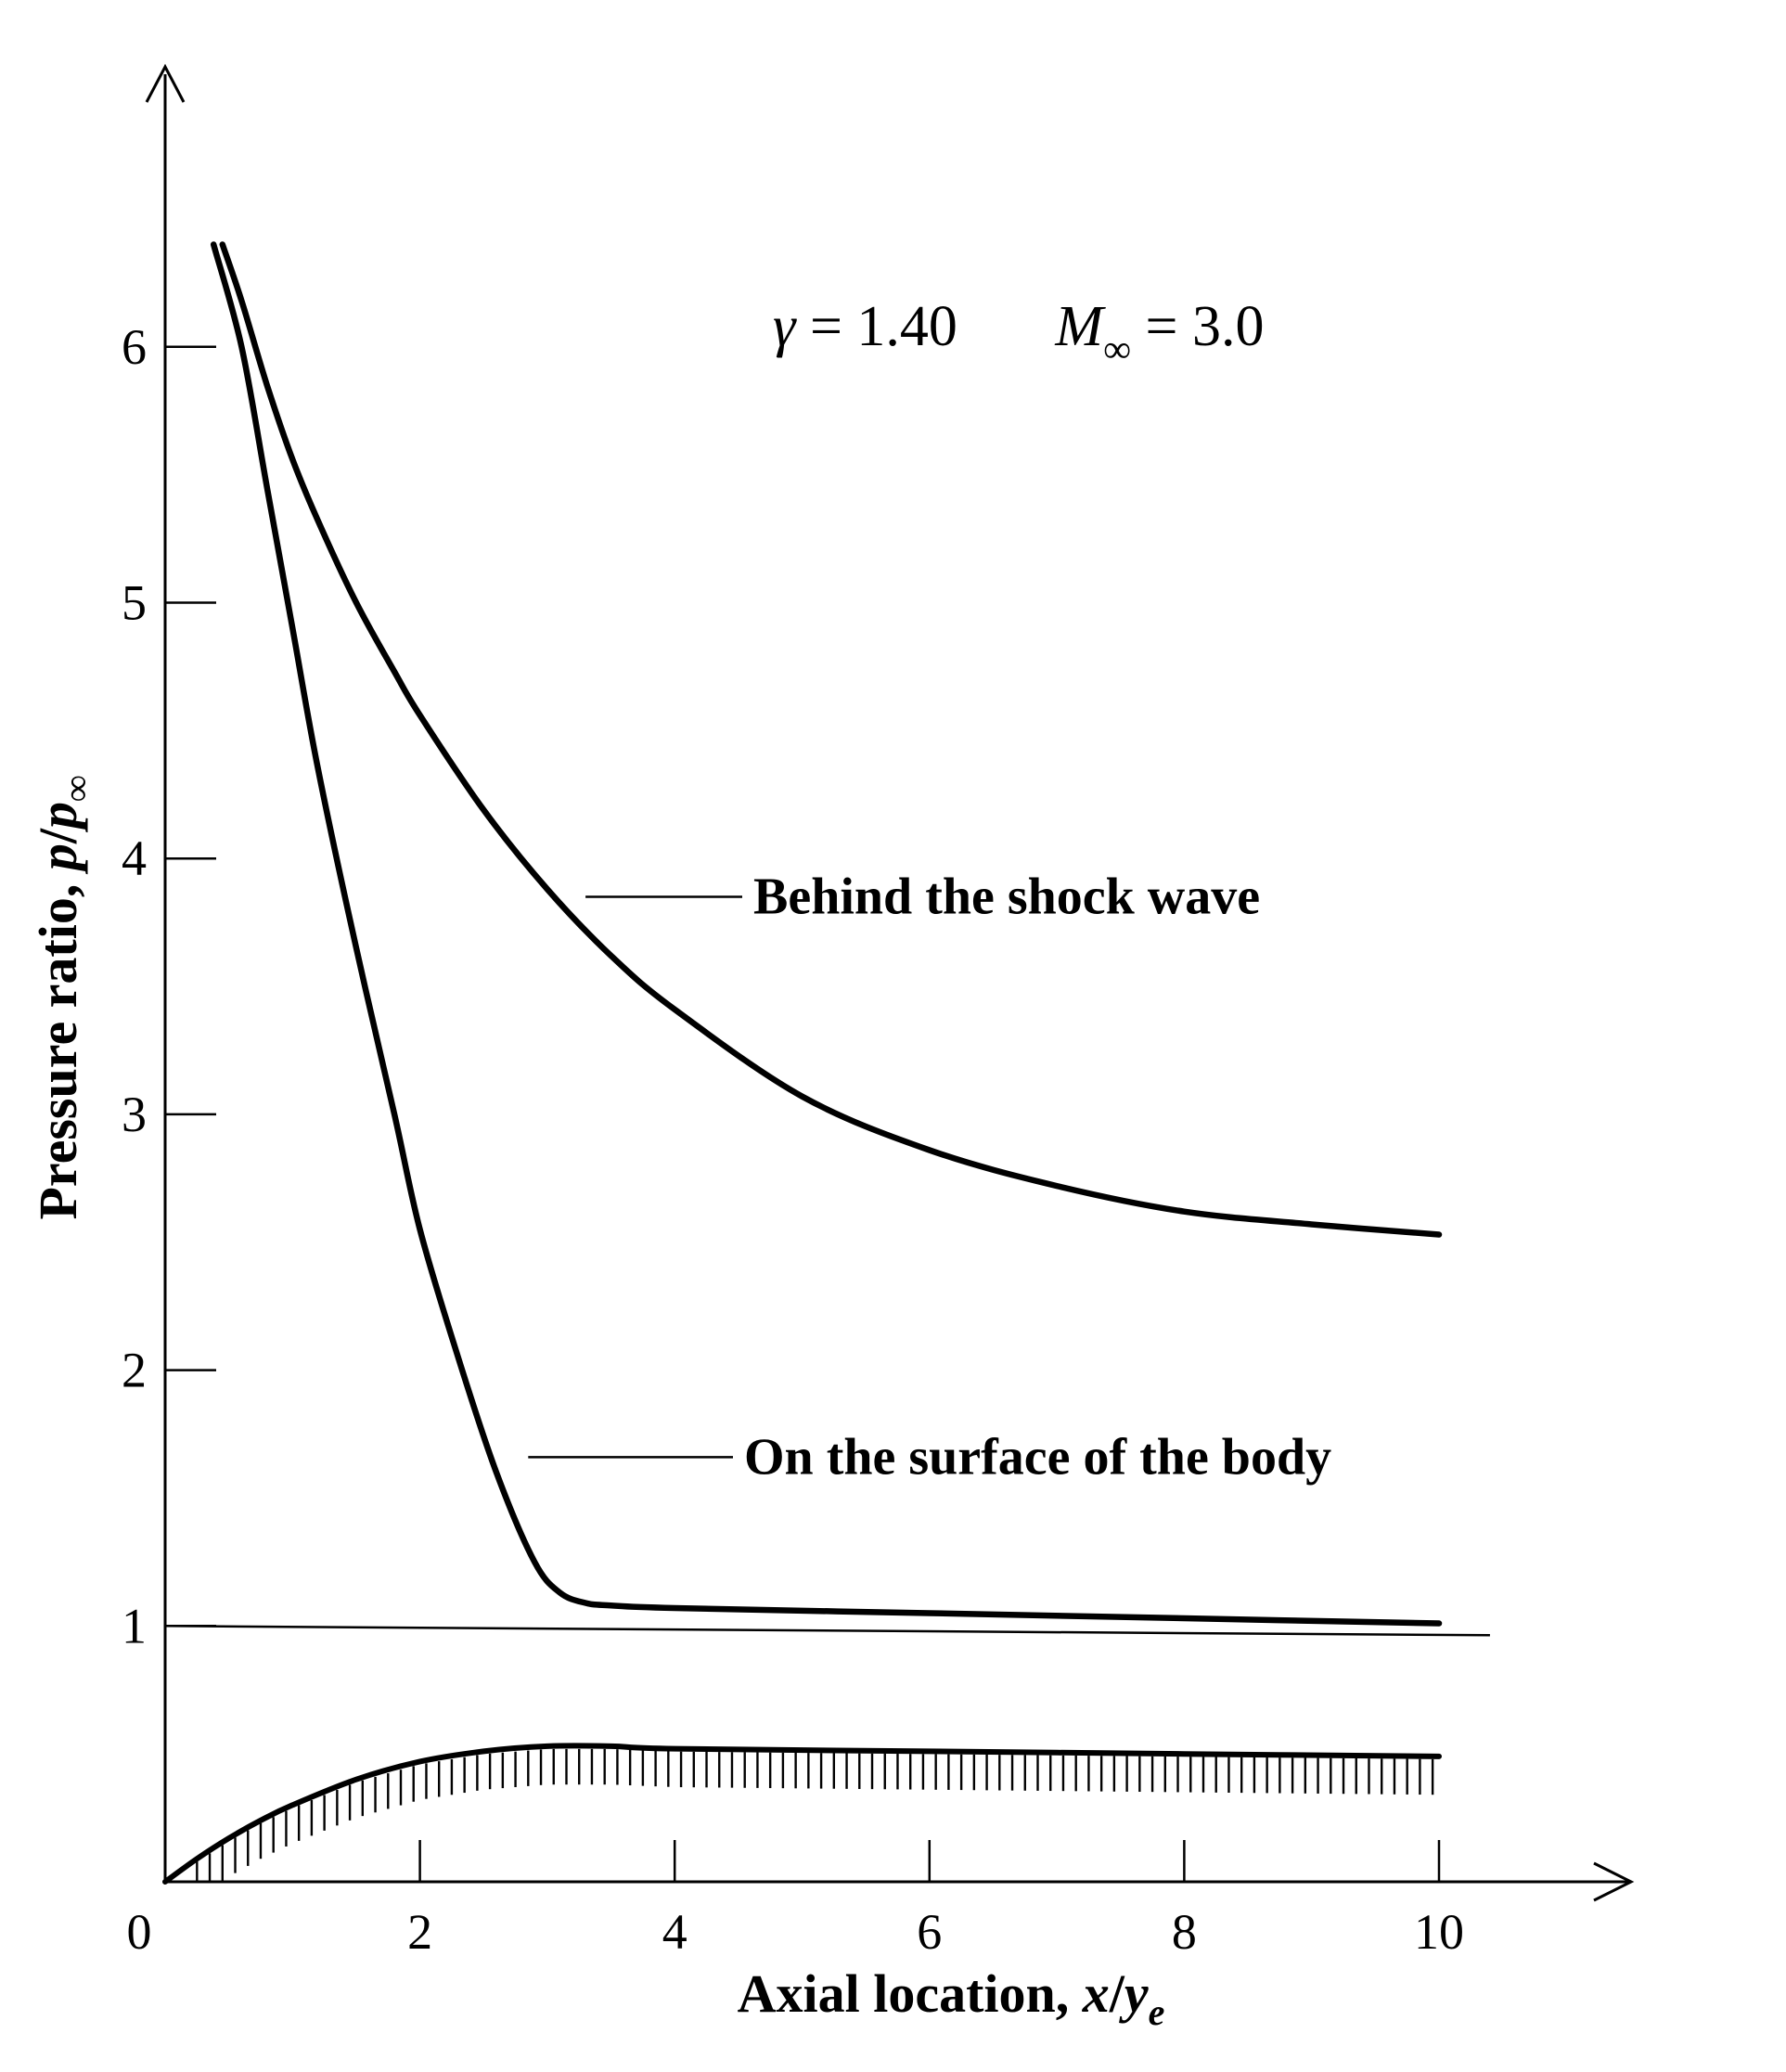 This screenshot has height=2072, width=1786. I want to click on y-tick-label-1: 1, so click(134, 1626).